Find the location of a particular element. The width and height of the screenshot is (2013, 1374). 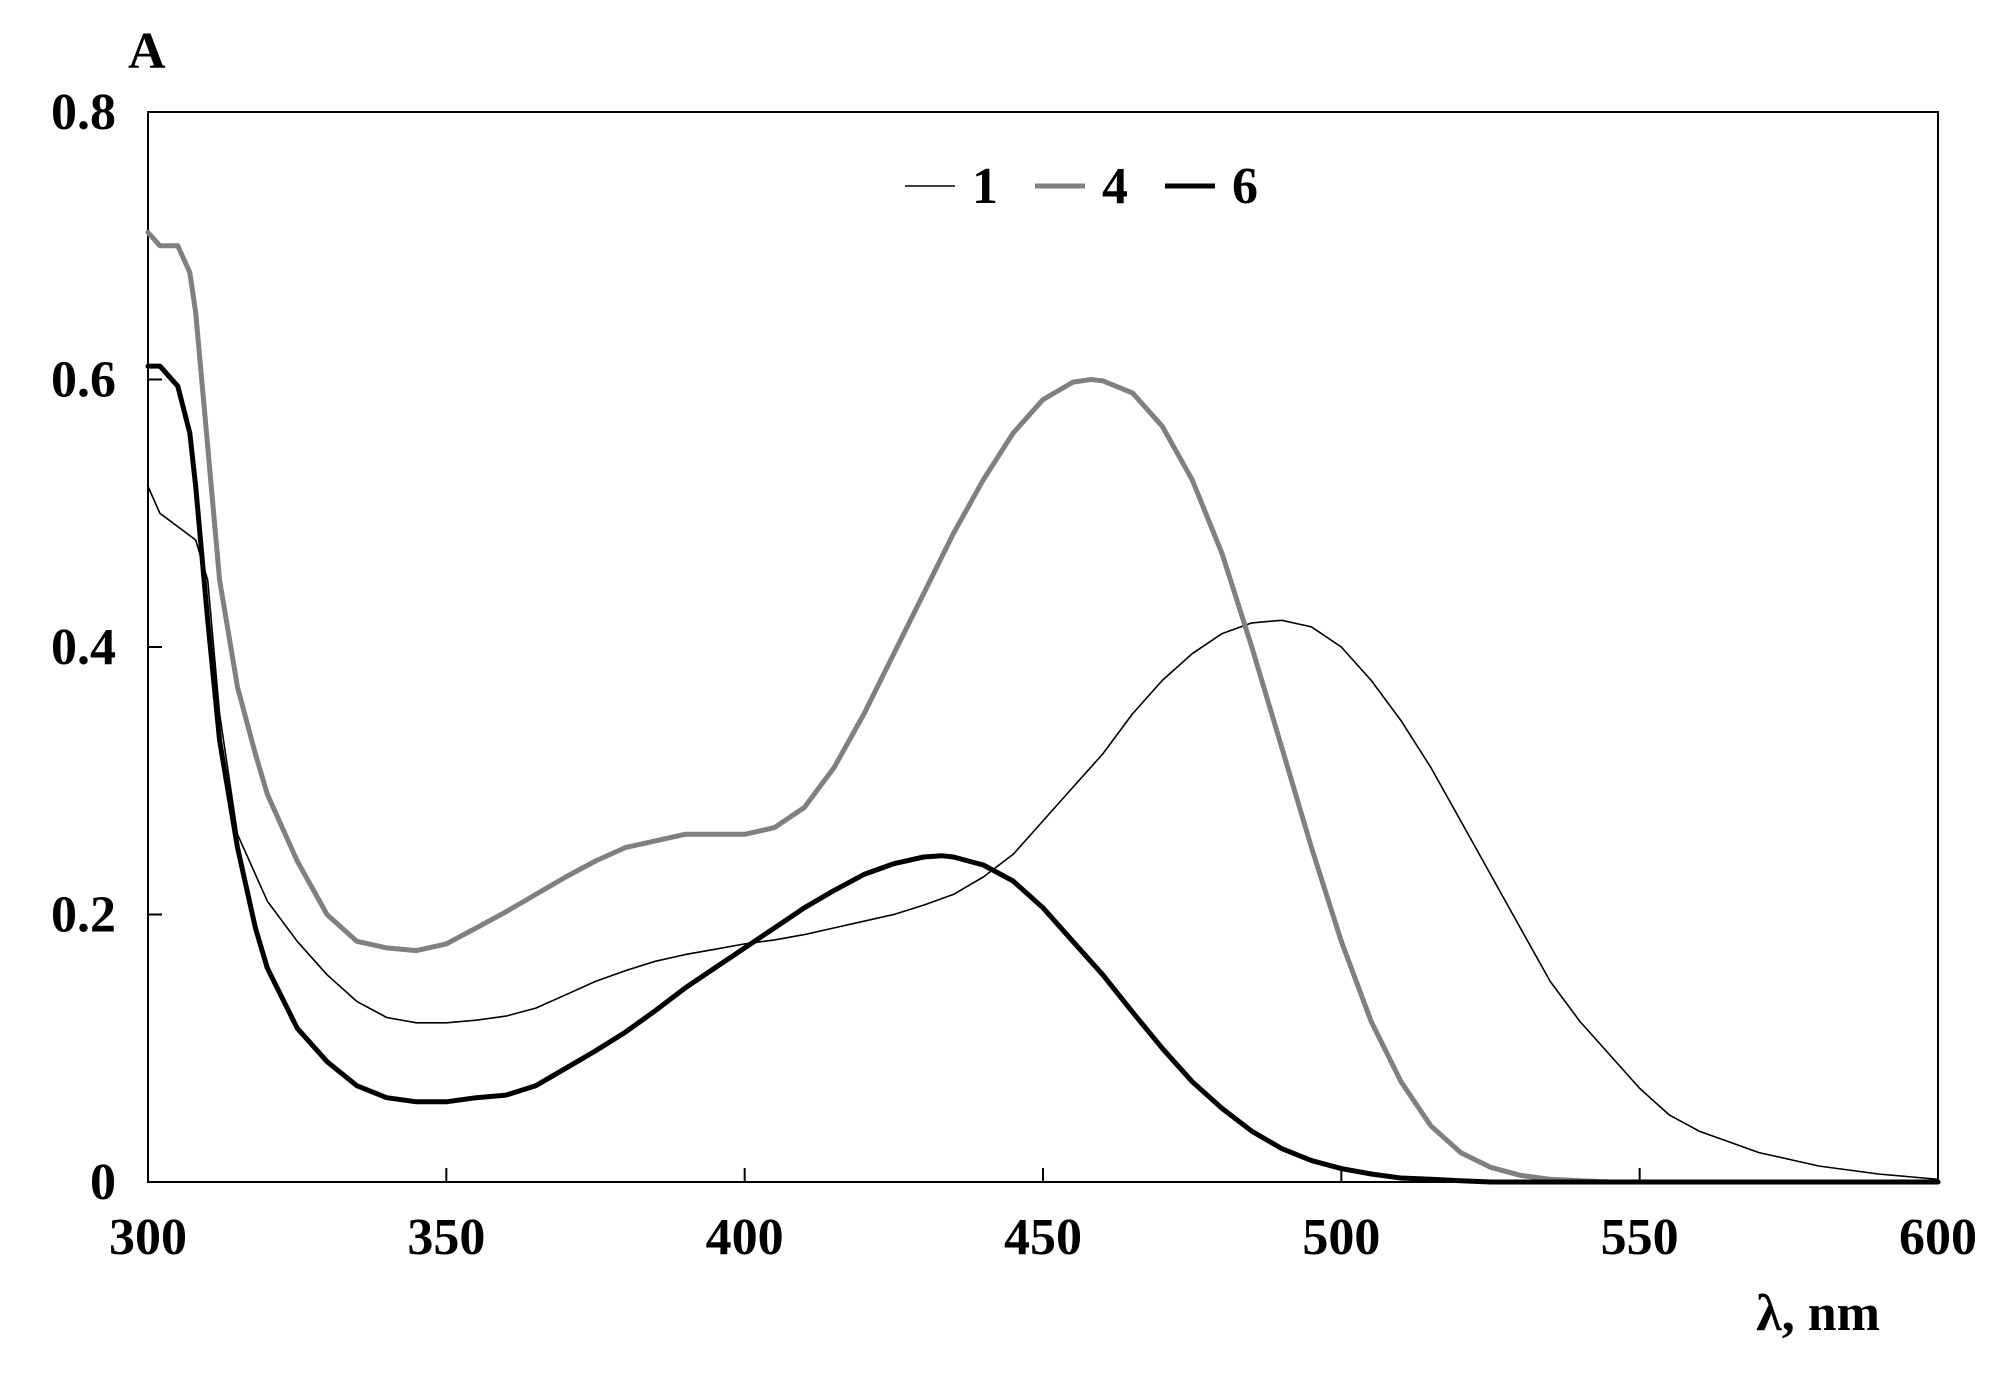

x-tick-label: 600 is located at coordinates (1938, 1237).